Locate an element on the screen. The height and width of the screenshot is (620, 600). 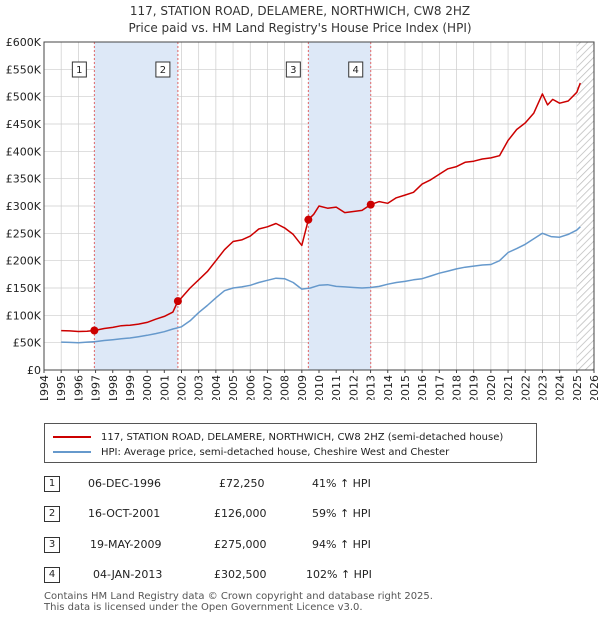
x-tick-label: 1999 is located at coordinates (130, 387).